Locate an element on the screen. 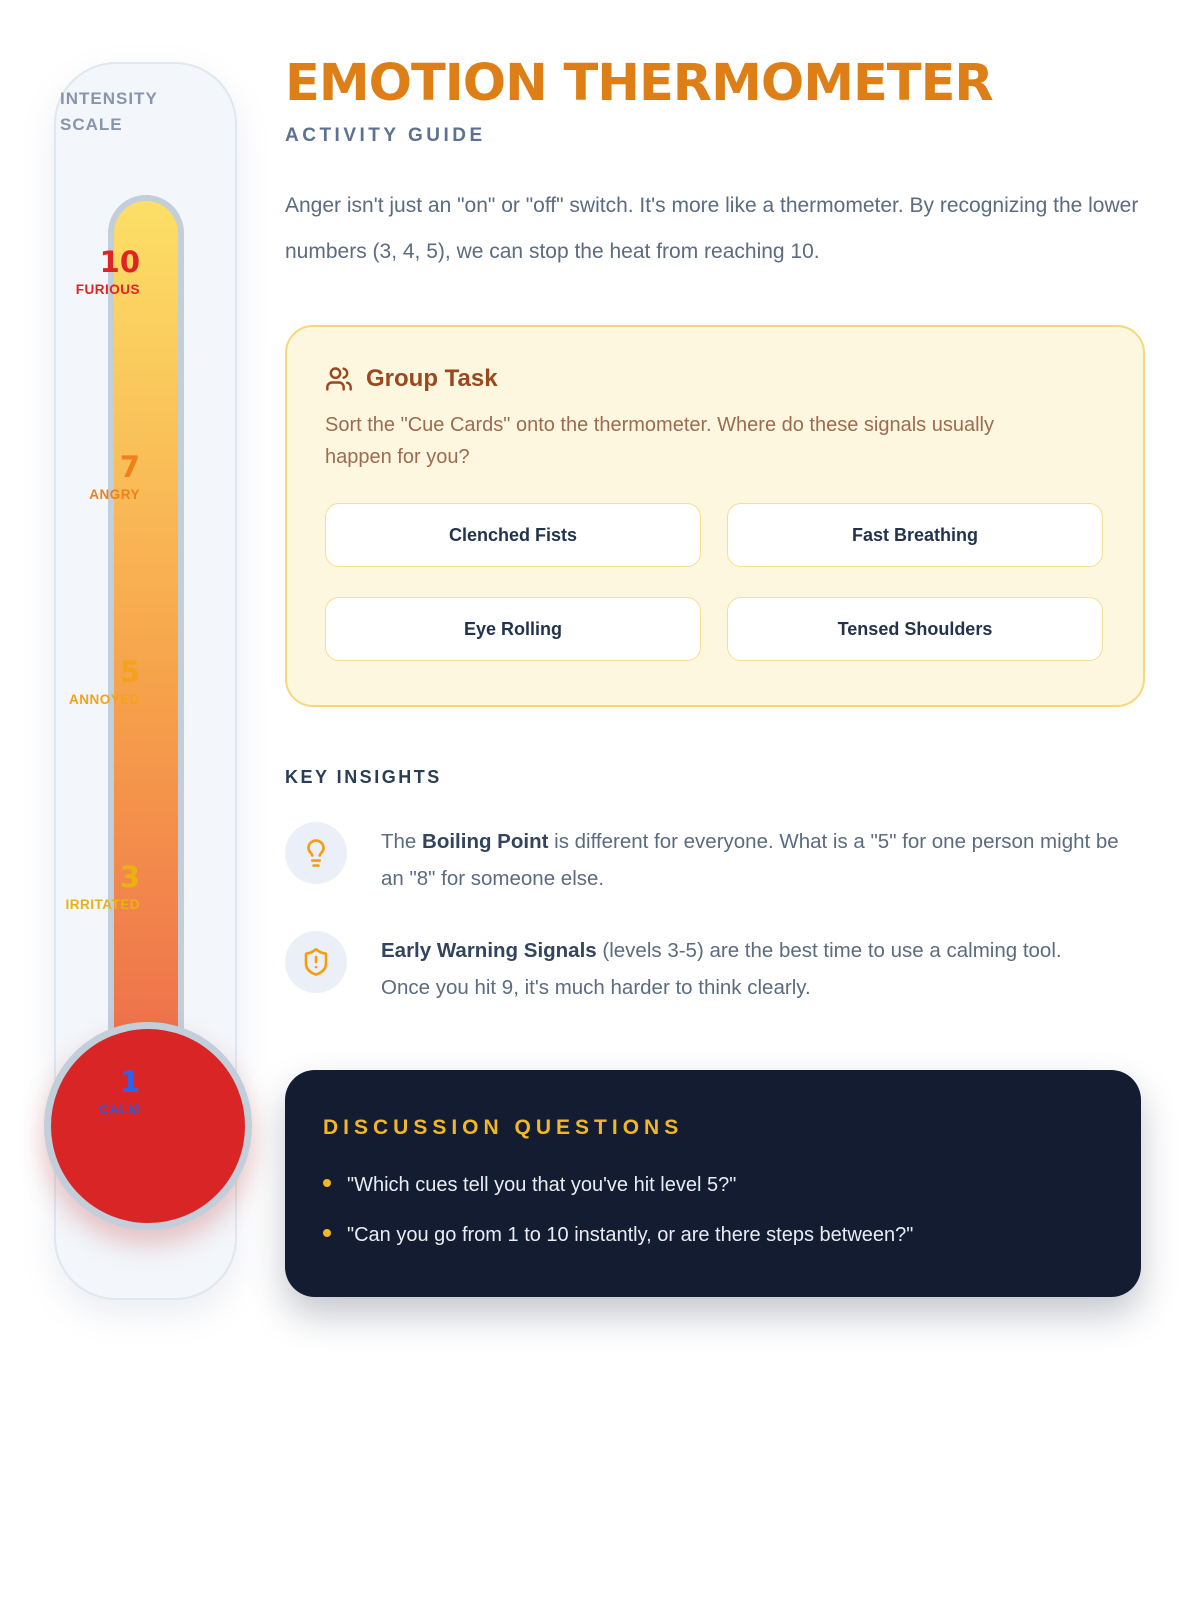 Image resolution: width=1200 pixels, height=1600 pixels. level-number: 5 is located at coordinates (129, 672).